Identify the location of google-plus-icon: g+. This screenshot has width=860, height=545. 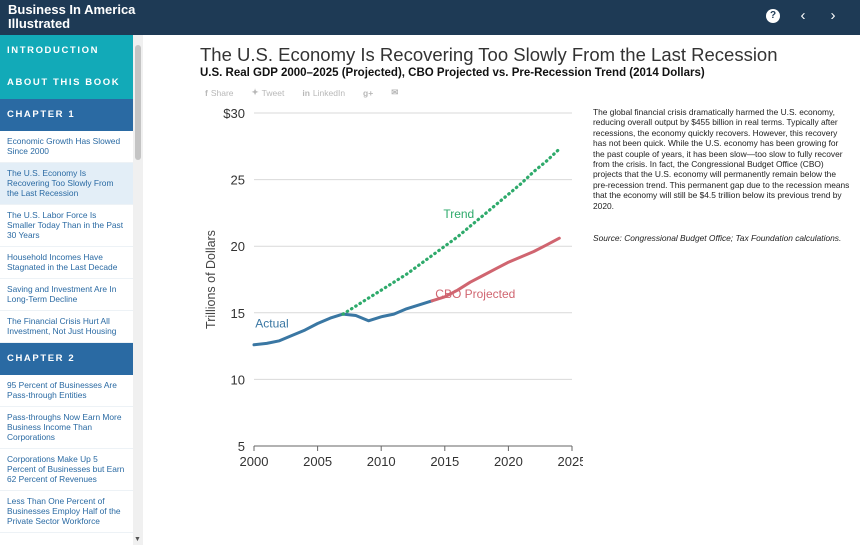
(368, 92).